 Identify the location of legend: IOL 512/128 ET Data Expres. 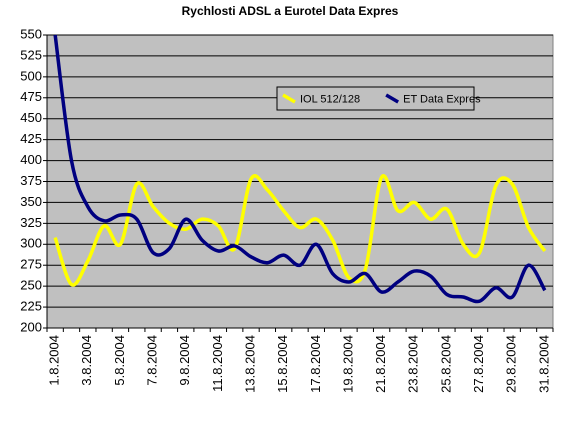
(378, 98).